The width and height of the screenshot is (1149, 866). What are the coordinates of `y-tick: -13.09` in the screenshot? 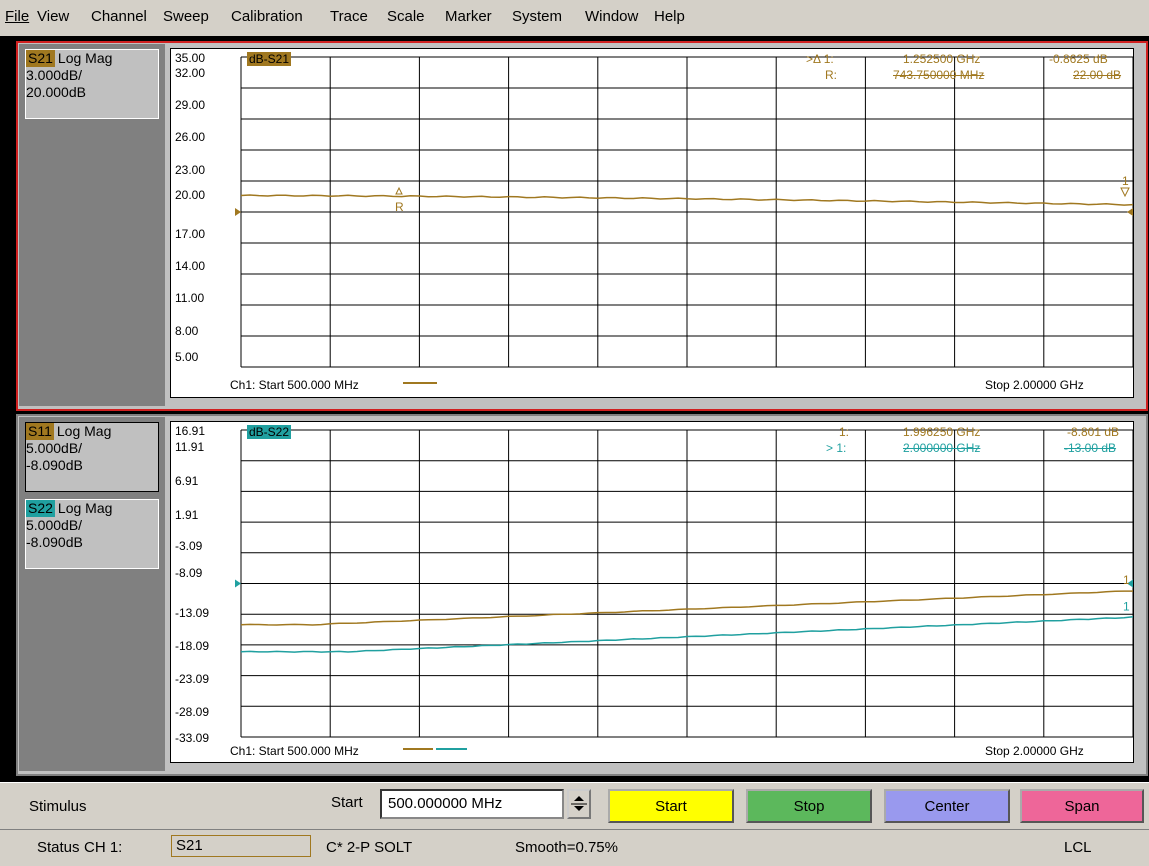 It's located at (192, 613).